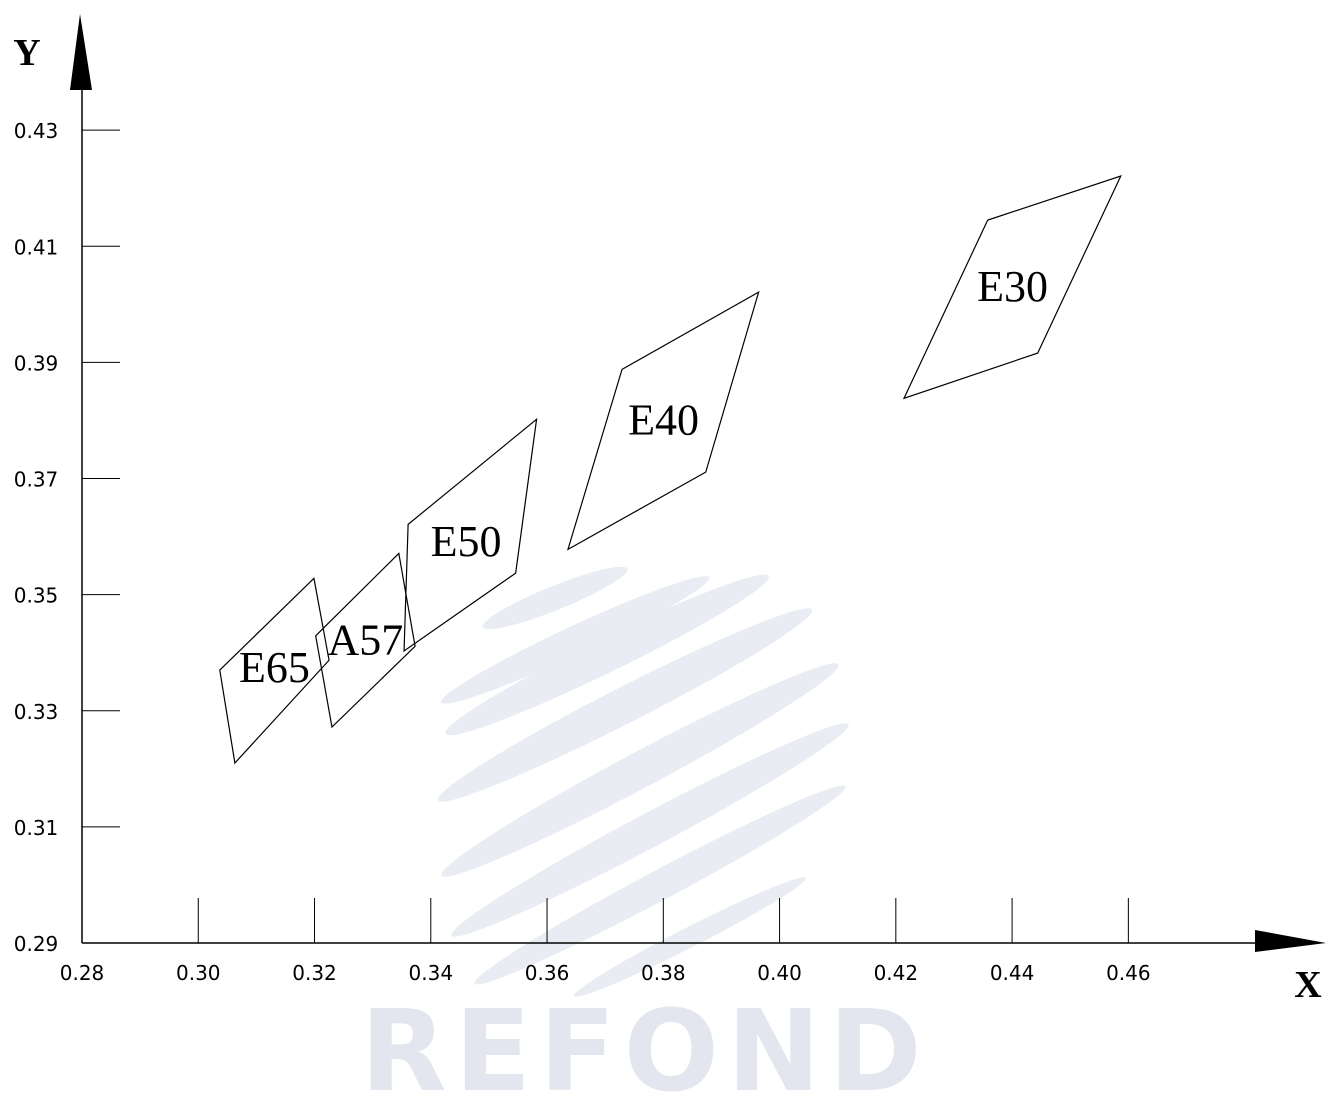  What do you see at coordinates (198, 973) in the screenshot?
I see `x-tick-label: 0.30` at bounding box center [198, 973].